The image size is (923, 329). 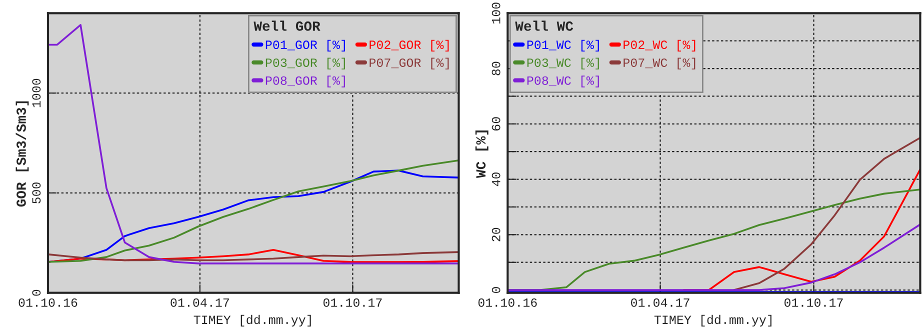 I want to click on y-tick-label: 60, so click(x=496, y=123).